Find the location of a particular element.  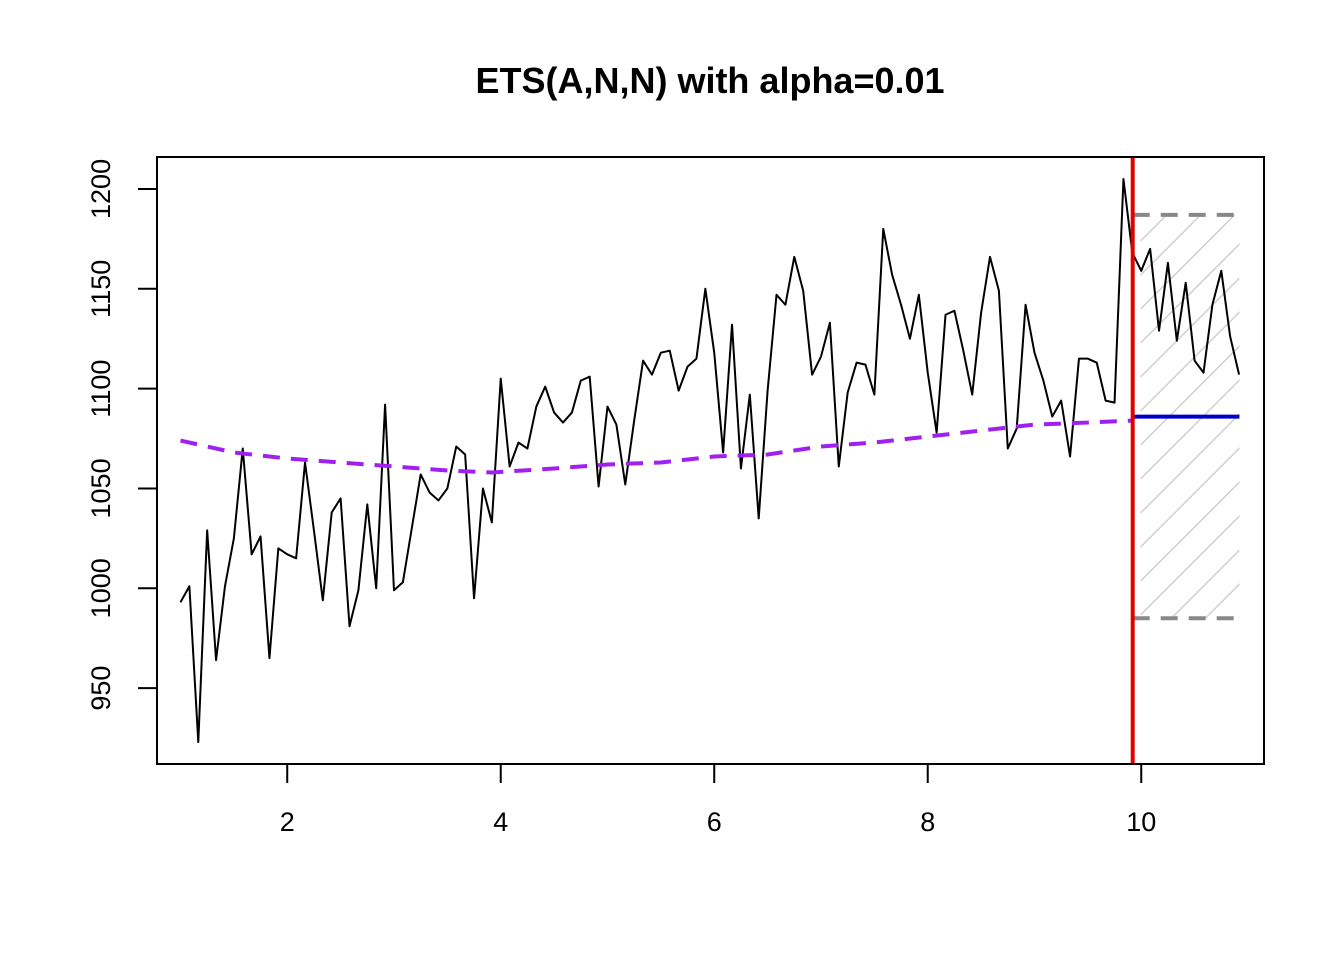

y-tick-label: 950 is located at coordinates (101, 688).